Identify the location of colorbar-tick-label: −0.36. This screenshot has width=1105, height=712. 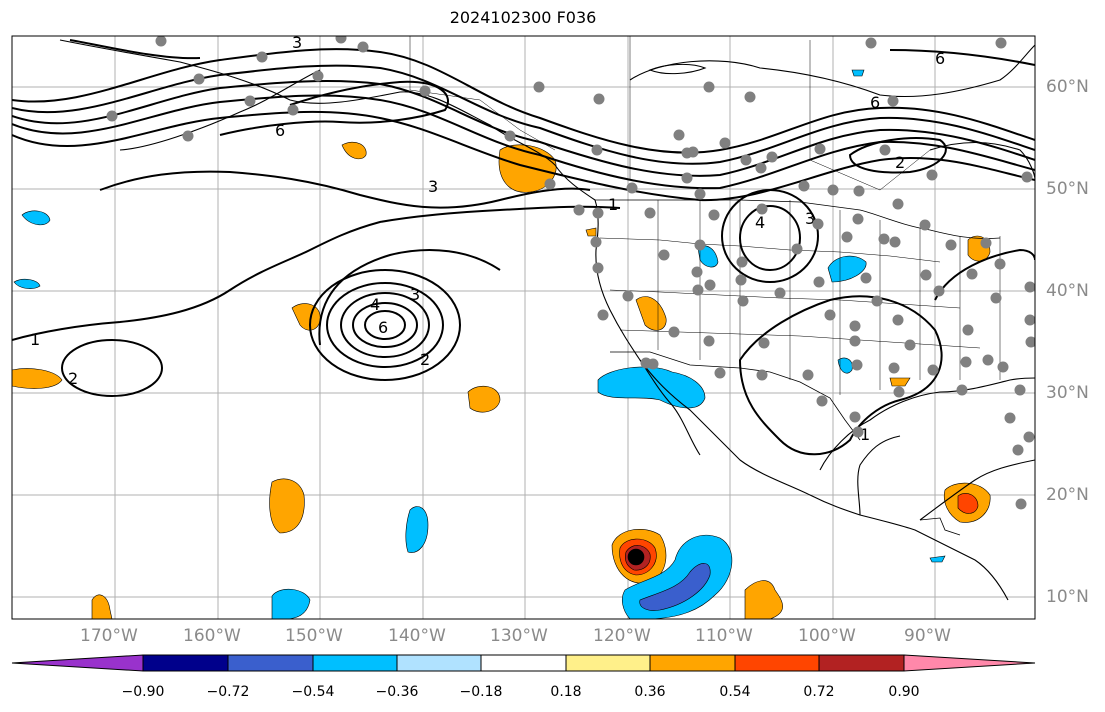
(397, 692).